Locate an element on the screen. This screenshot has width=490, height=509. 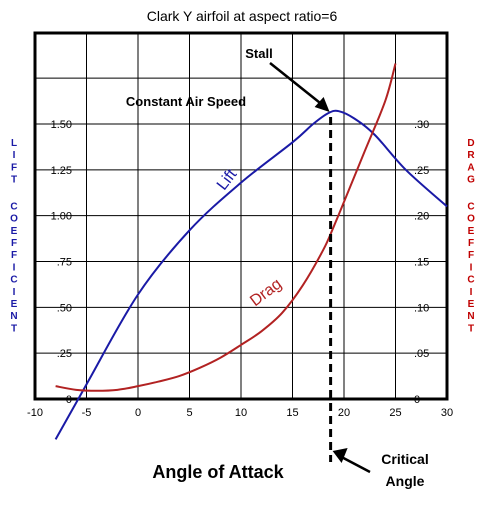
y-tick-label-left: 1.00 is located at coordinates (61, 217).